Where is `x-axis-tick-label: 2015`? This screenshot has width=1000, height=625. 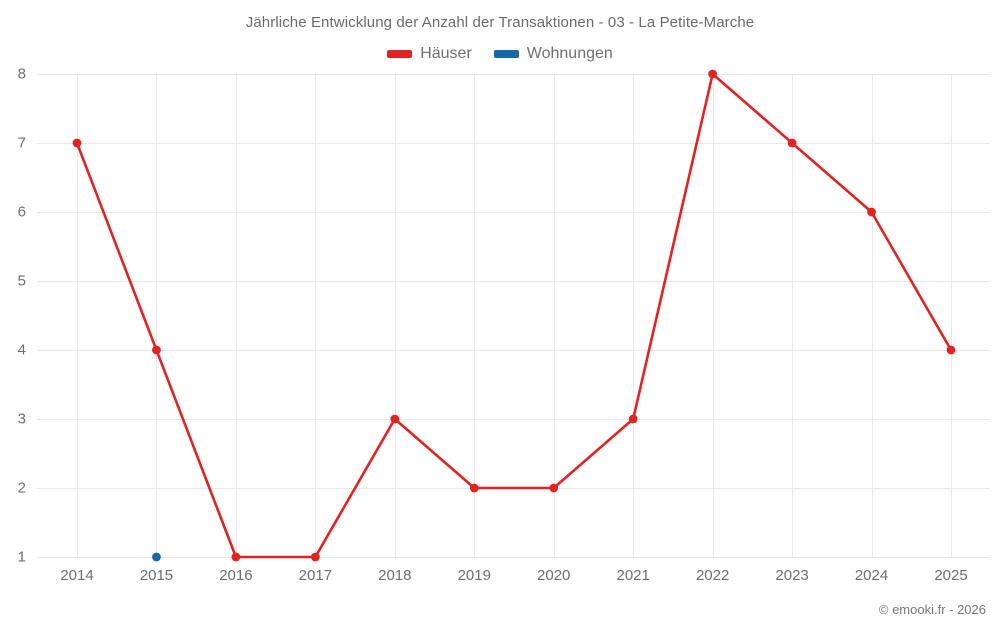 x-axis-tick-label: 2015 is located at coordinates (156, 575).